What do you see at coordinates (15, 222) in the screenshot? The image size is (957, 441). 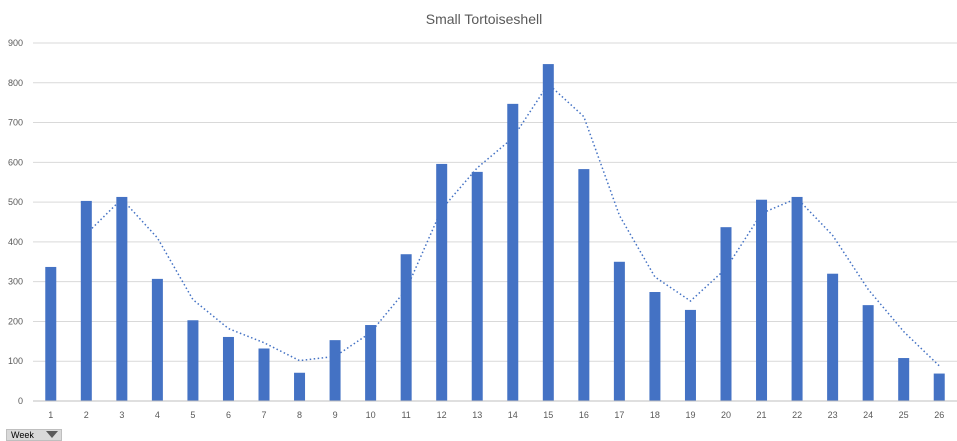 I see `y-tick-labels: 0 100 200 300 400 500 600 700 800 900` at bounding box center [15, 222].